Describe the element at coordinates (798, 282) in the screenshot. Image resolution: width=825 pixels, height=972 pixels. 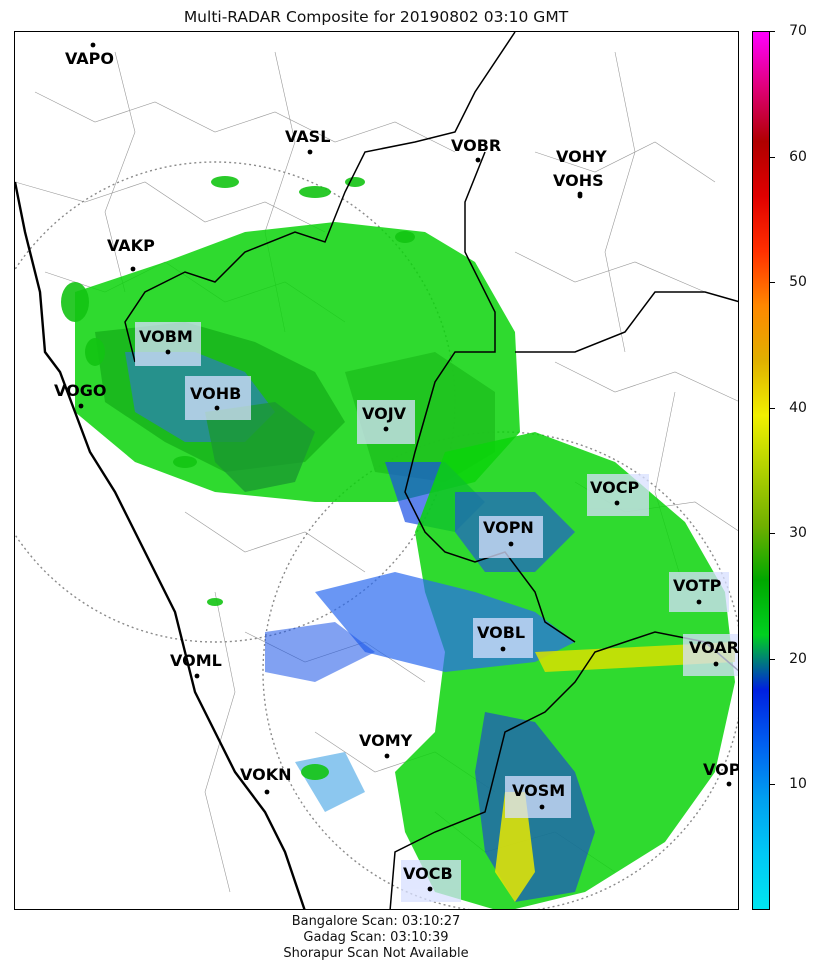
I see `colorbar-tick-label: 50` at that location.